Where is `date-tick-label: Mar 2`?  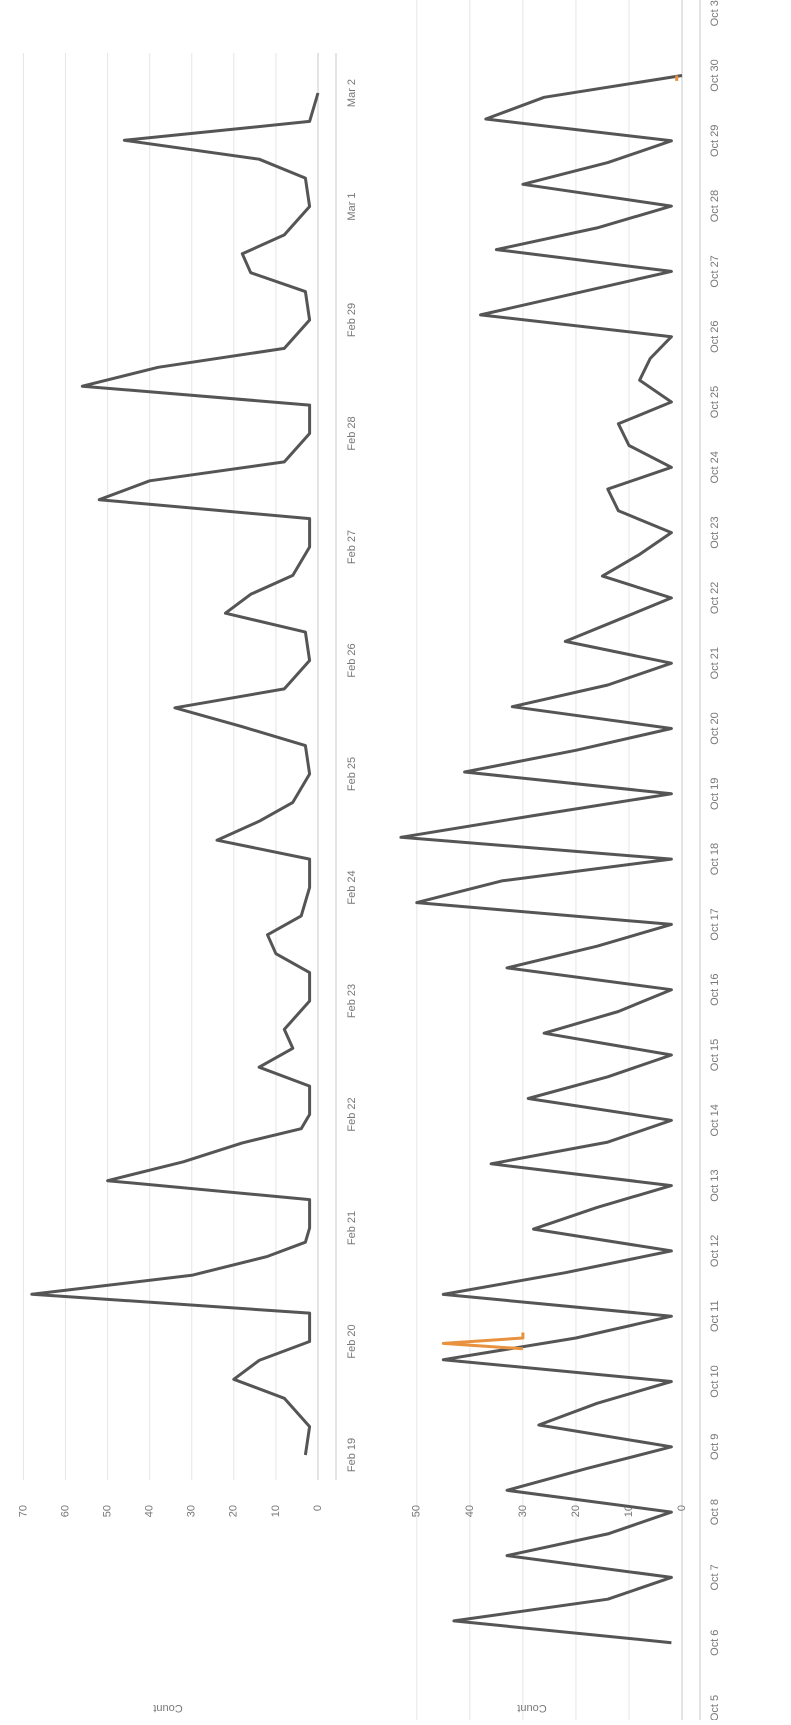
date-tick-label: Mar 2 is located at coordinates (352, 93).